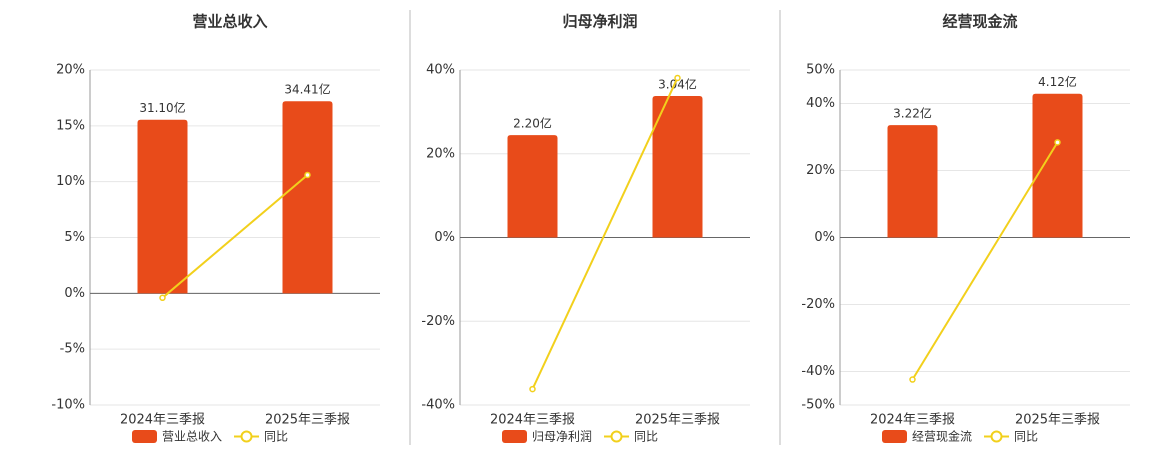 The width and height of the screenshot is (1160, 450). Describe the element at coordinates (599, 22) in the screenshot. I see `chart-title: 归母净利润` at that location.